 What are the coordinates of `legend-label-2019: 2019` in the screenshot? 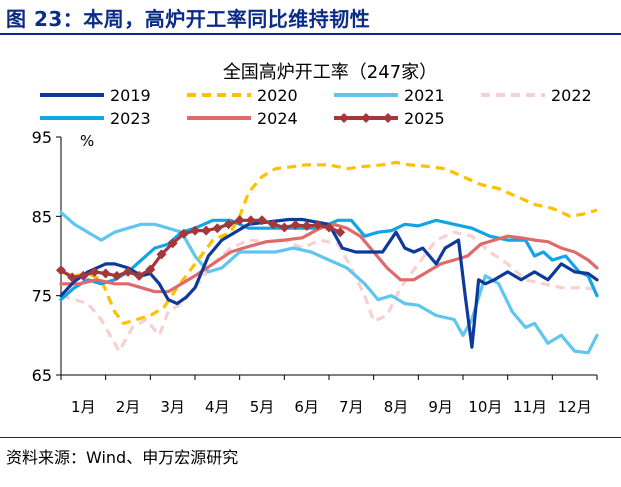 It's located at (130, 95).